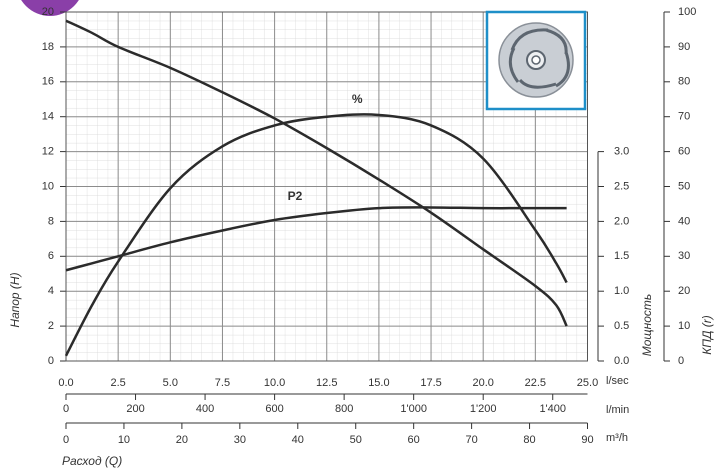 This screenshot has height=471, width=716. What do you see at coordinates (684, 291) in the screenshot?
I see `y3-tick-label: 20` at bounding box center [684, 291].